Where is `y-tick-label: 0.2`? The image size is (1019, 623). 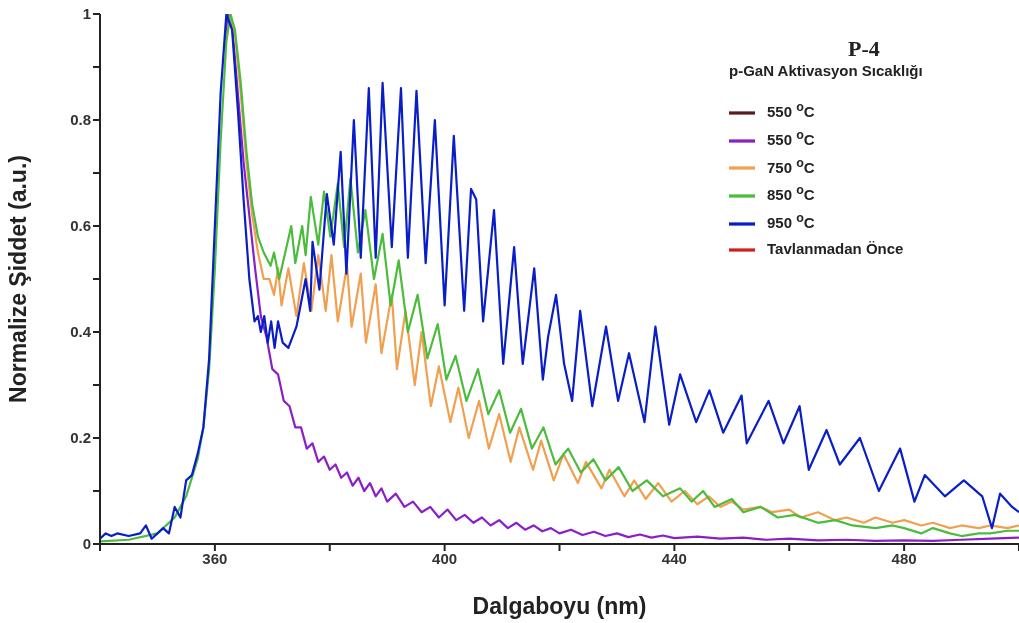
y-tick-label: 0.2 is located at coordinates (80, 438).